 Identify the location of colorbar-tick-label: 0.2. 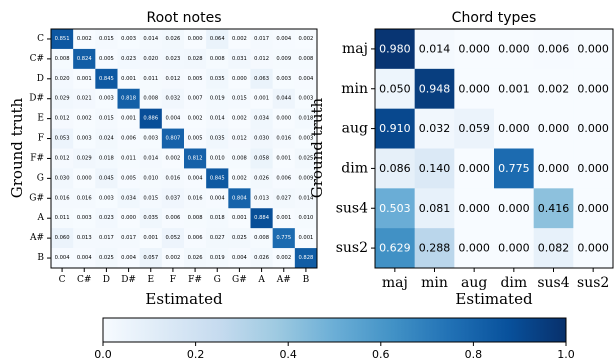
(196, 354).